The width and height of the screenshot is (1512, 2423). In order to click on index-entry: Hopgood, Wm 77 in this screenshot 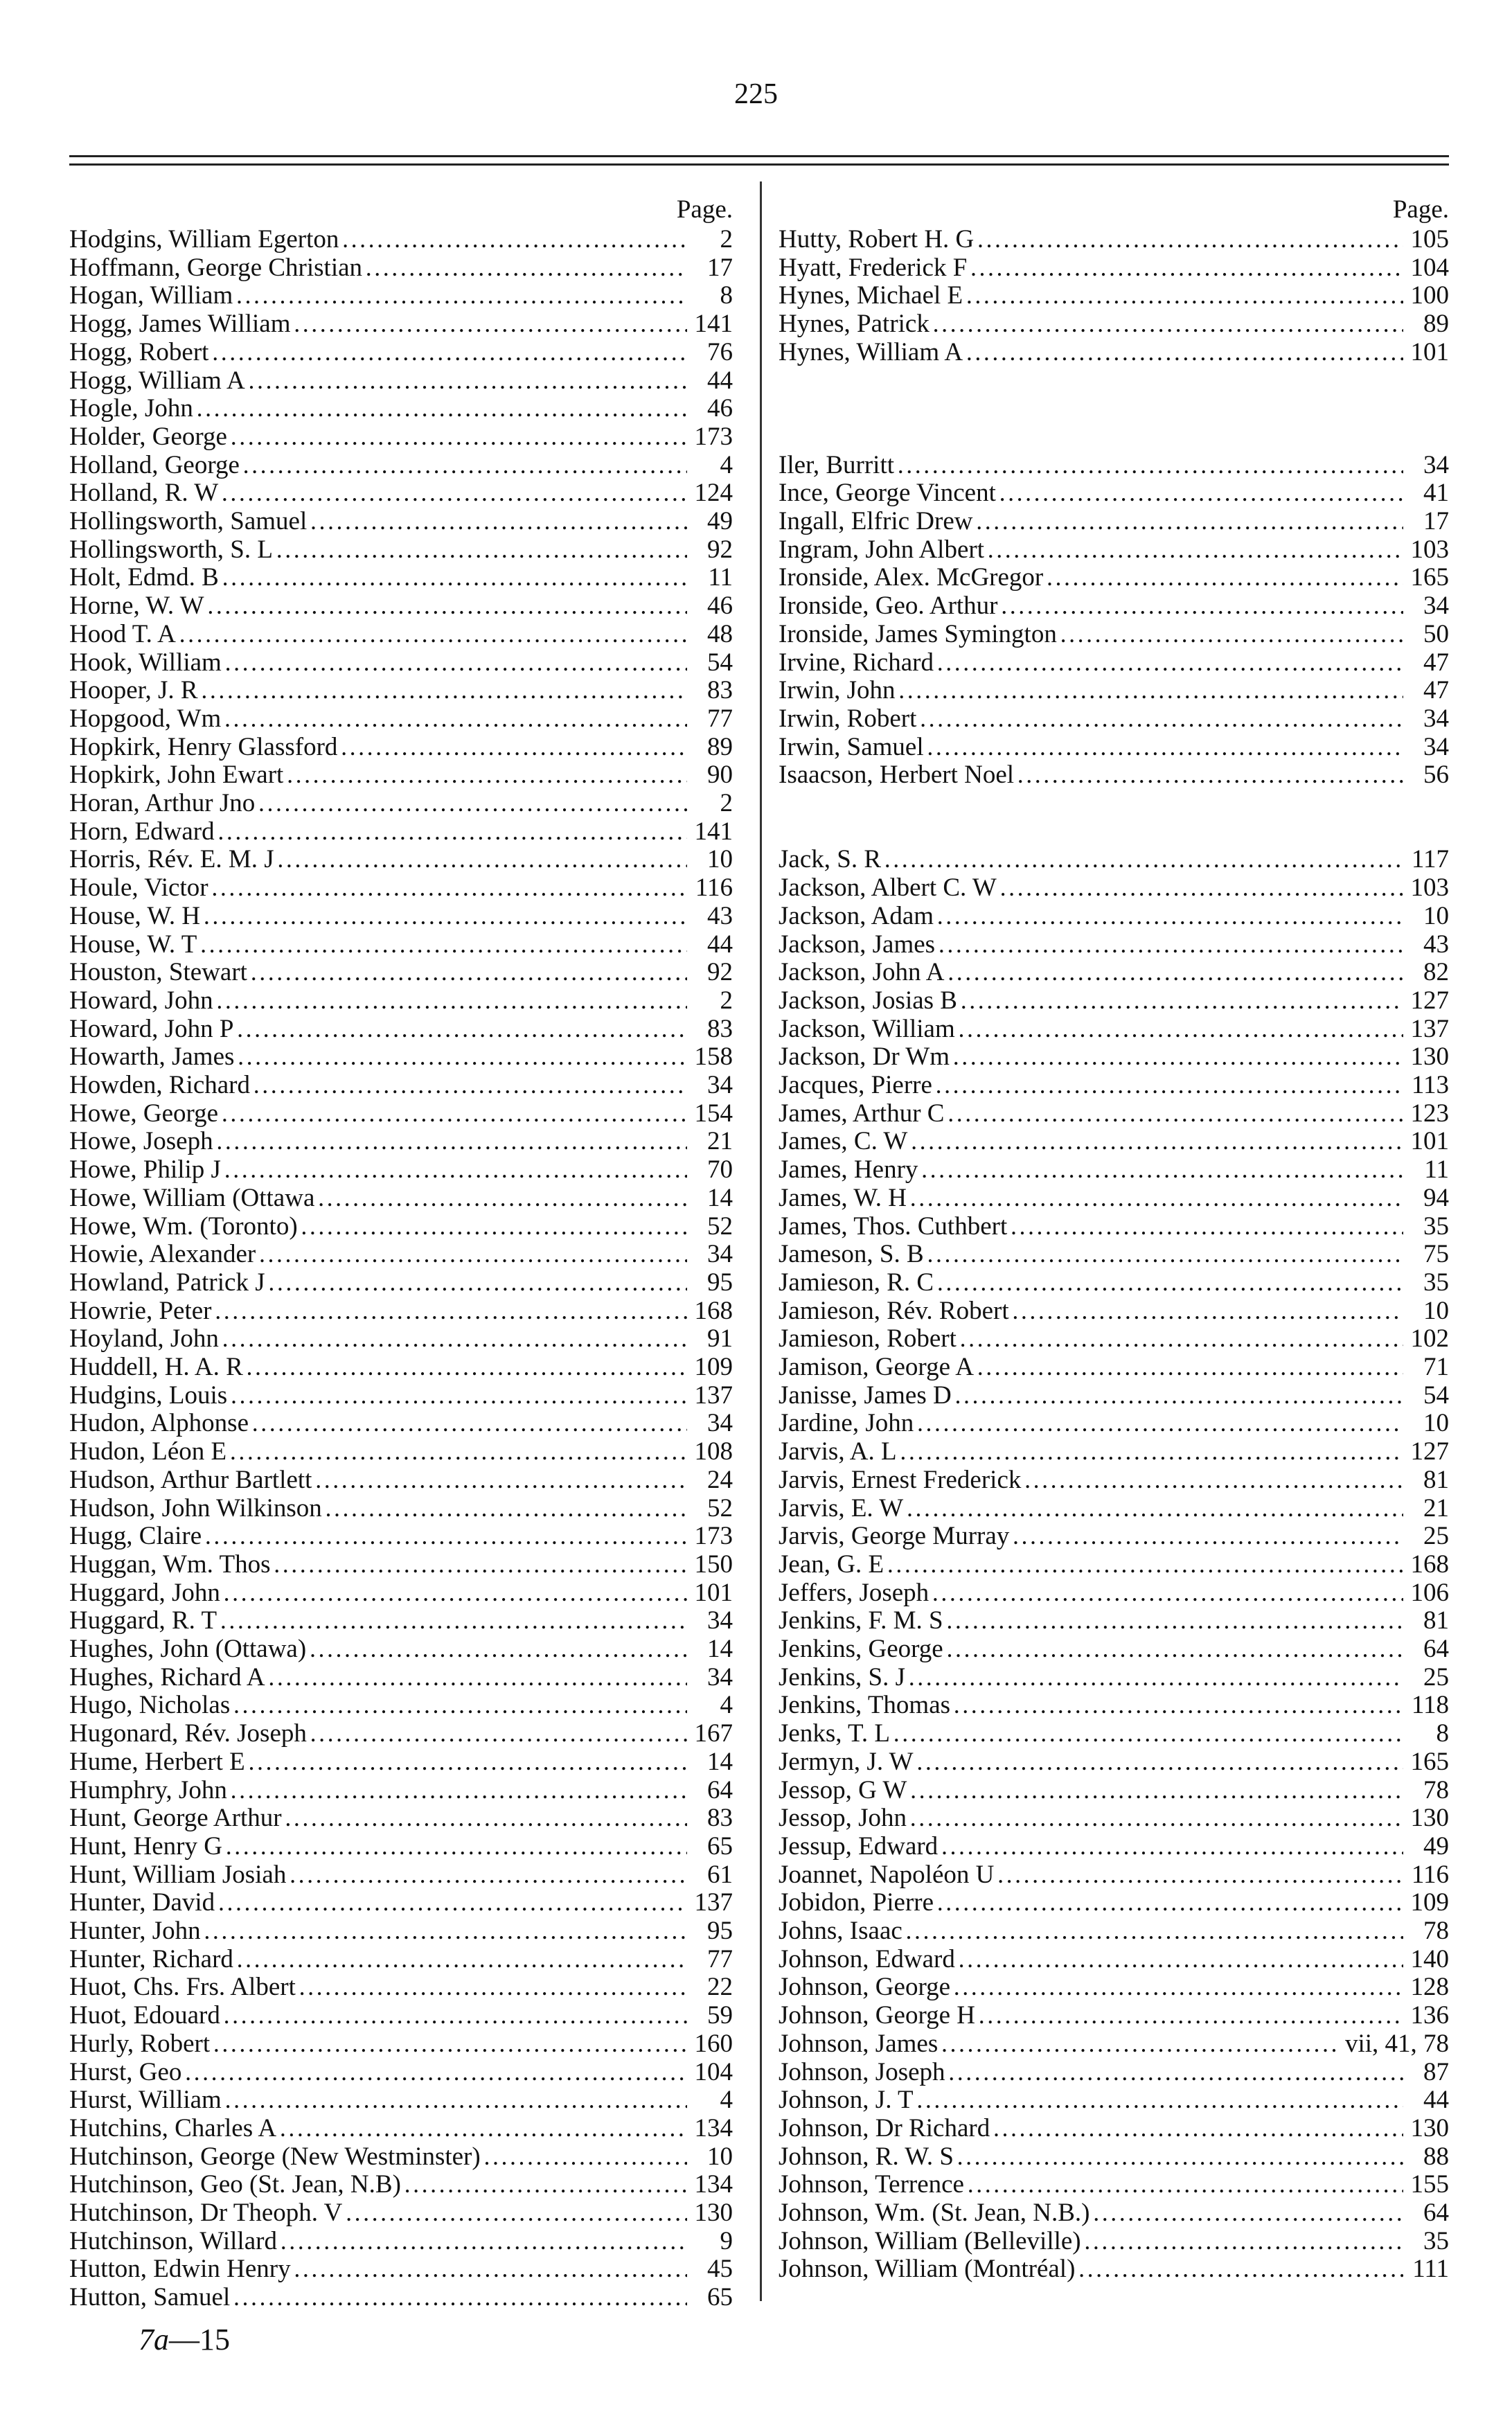, I will do `click(401, 719)`.